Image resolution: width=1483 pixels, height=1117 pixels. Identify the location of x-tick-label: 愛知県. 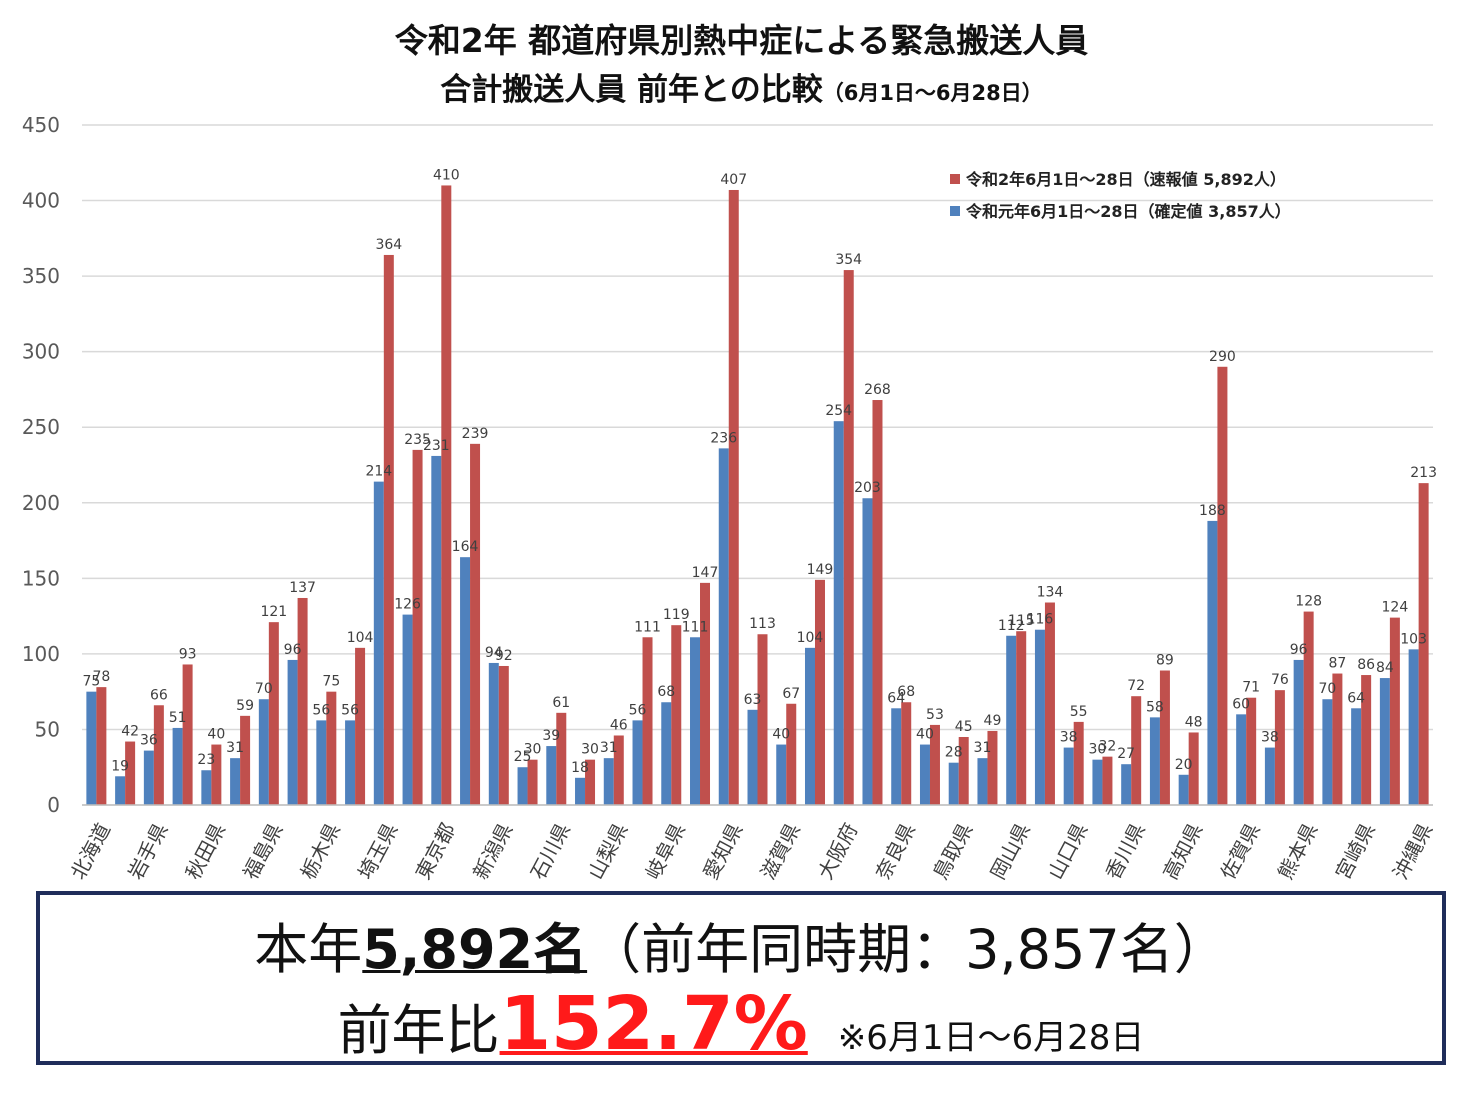
(722, 851).